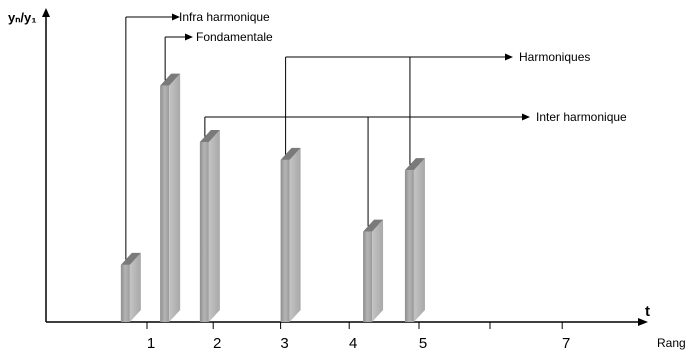  Describe the element at coordinates (197, 135) in the screenshot. I see `annotation-0: Infra harmonique` at that location.